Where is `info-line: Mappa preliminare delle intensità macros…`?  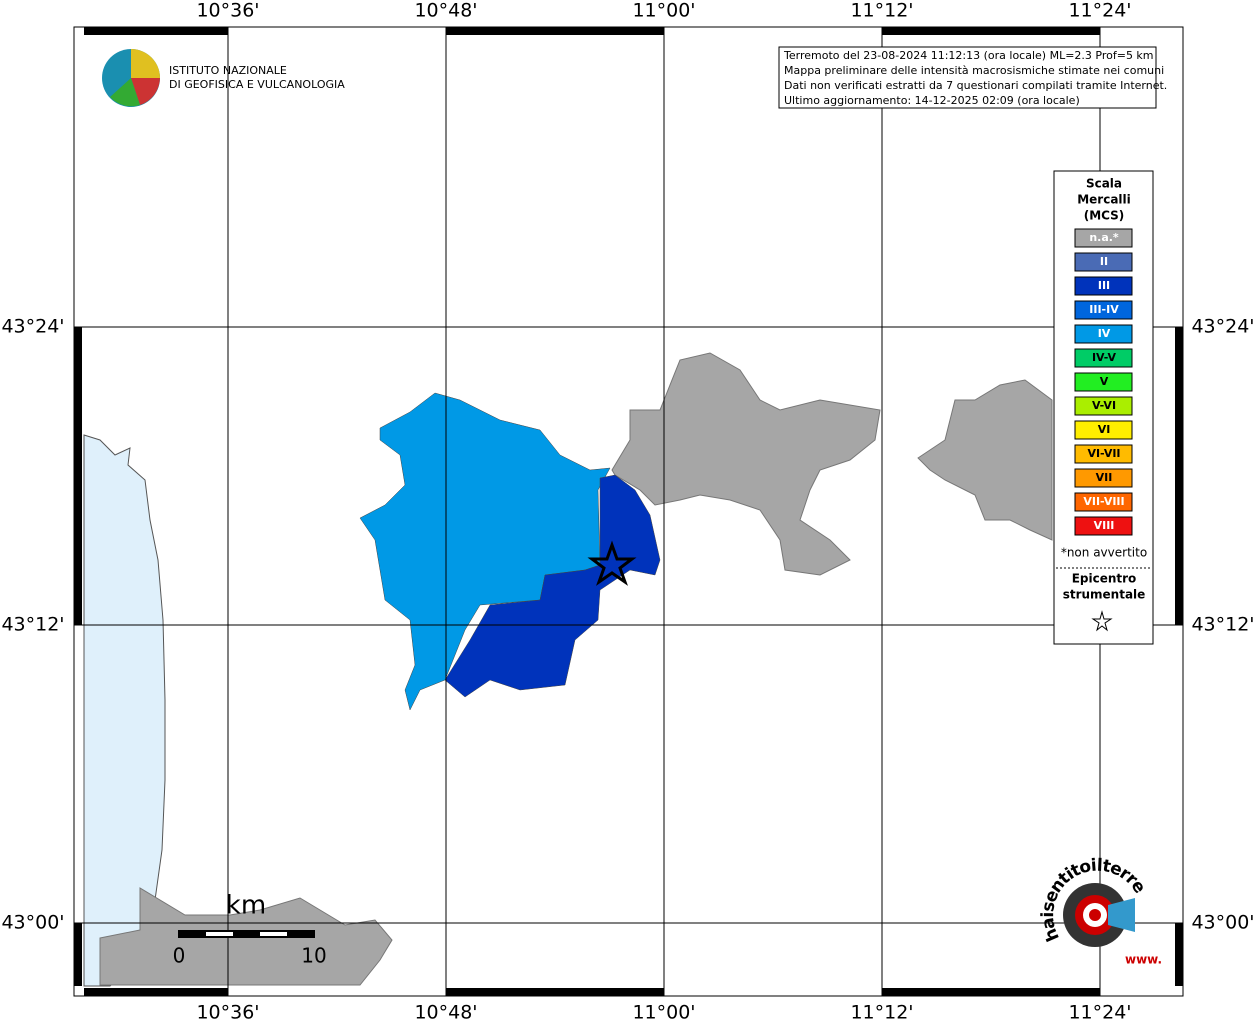
info-line: Mappa preliminare delle intensità macros… is located at coordinates (974, 70).